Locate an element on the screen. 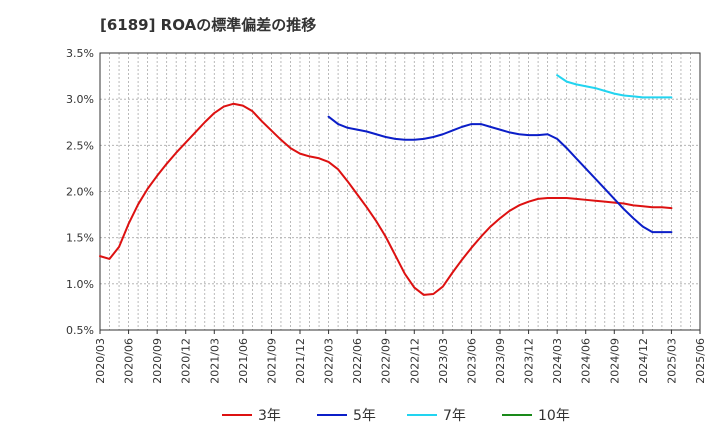  x-tick-label: 2024/12 is located at coordinates (643, 361).